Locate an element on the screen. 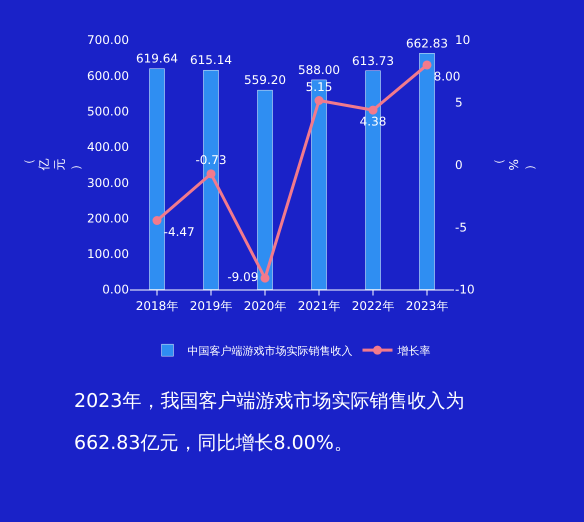  x-tick-label: 2022年 is located at coordinates (373, 305).